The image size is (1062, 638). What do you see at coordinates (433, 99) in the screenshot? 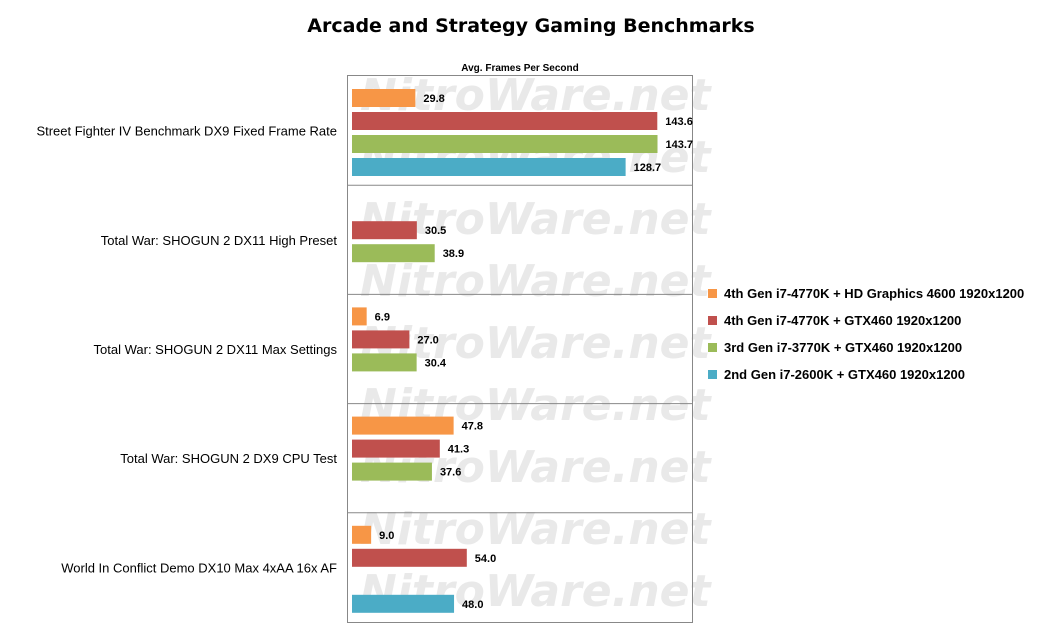
I see `value-label: 29.8` at bounding box center [433, 99].